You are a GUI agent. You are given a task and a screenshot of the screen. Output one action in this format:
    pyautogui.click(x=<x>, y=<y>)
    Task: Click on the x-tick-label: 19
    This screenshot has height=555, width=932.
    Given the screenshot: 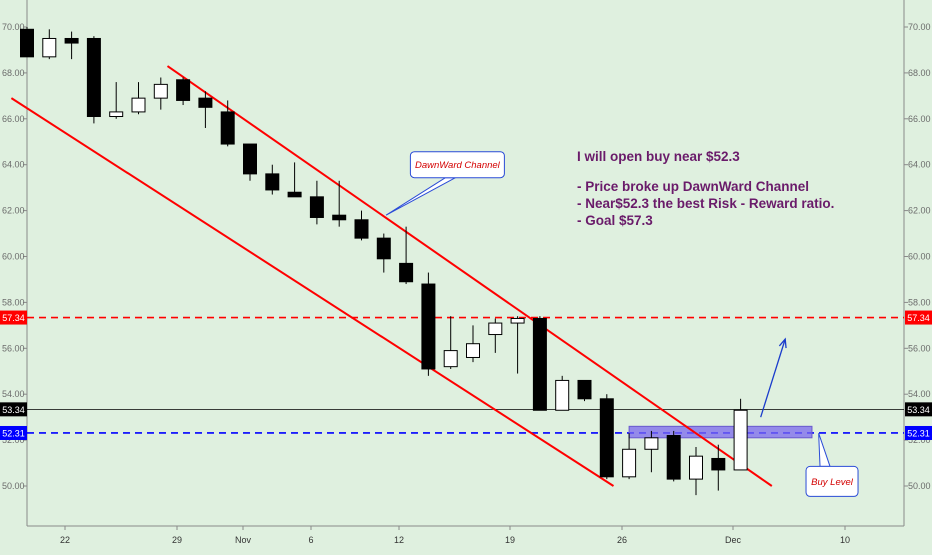 What is the action you would take?
    pyautogui.click(x=510, y=540)
    